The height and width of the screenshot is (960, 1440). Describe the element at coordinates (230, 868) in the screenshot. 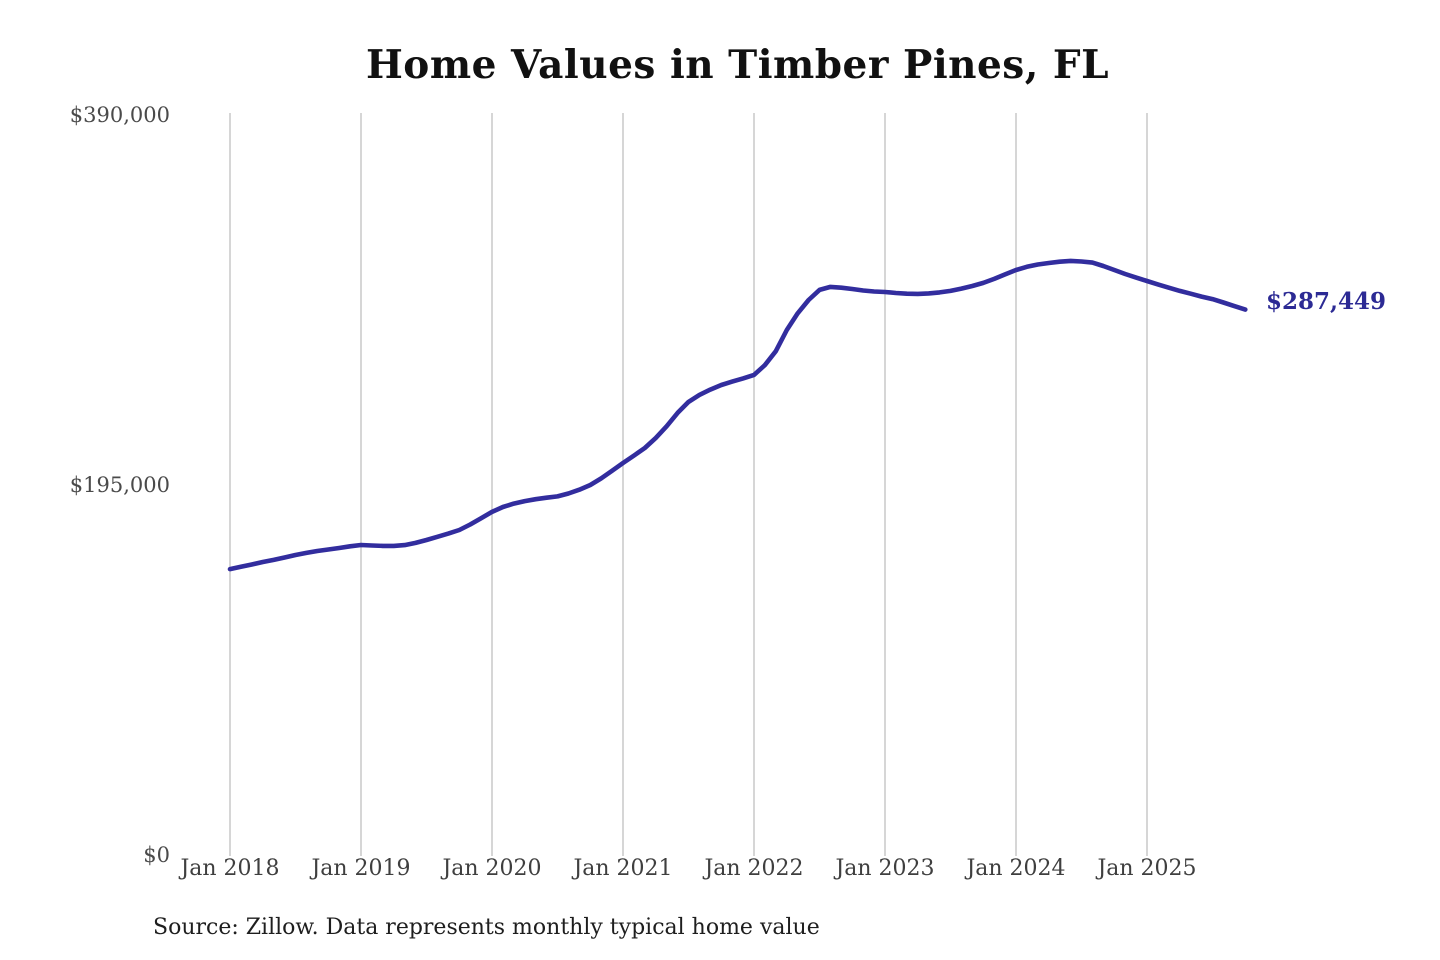

I see `x-axis-label-0: Jan 2018` at that location.